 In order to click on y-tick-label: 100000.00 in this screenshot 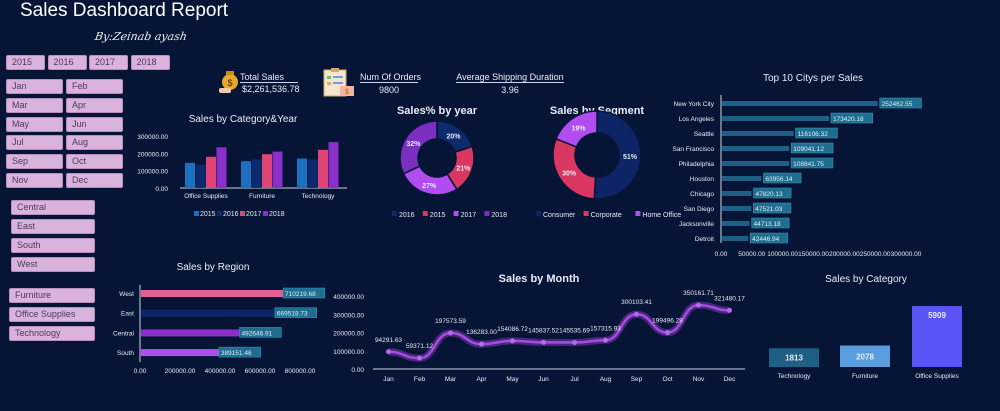, I will do `click(152, 172)`.